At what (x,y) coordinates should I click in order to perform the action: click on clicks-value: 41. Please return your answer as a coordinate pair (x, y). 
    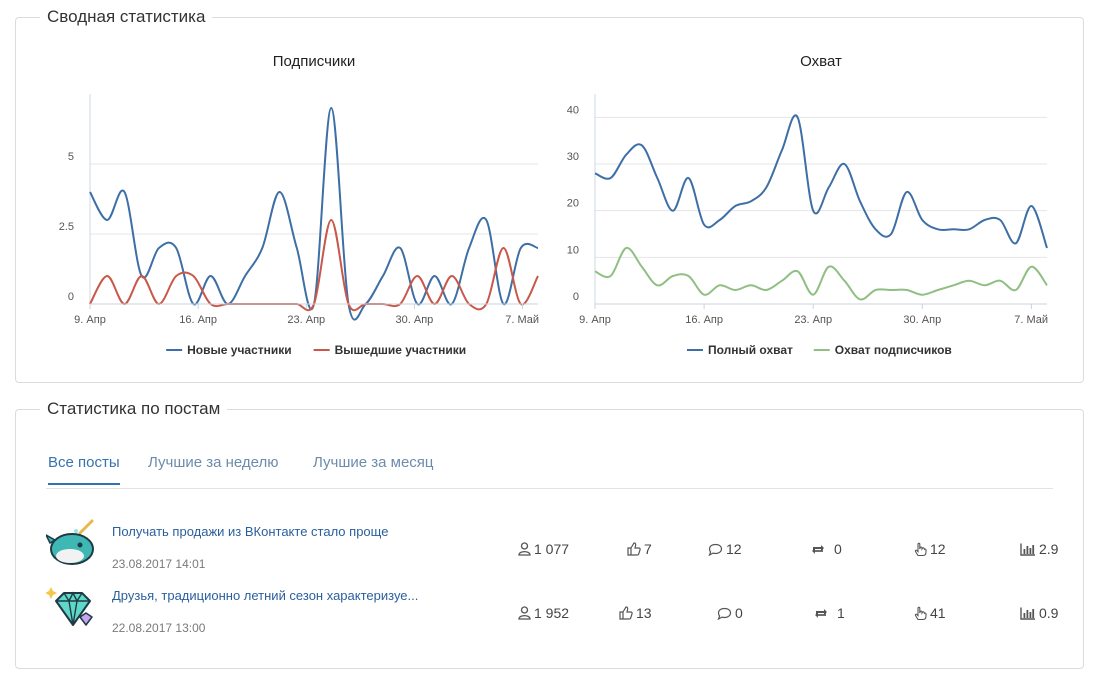
    Looking at the image, I should click on (938, 613).